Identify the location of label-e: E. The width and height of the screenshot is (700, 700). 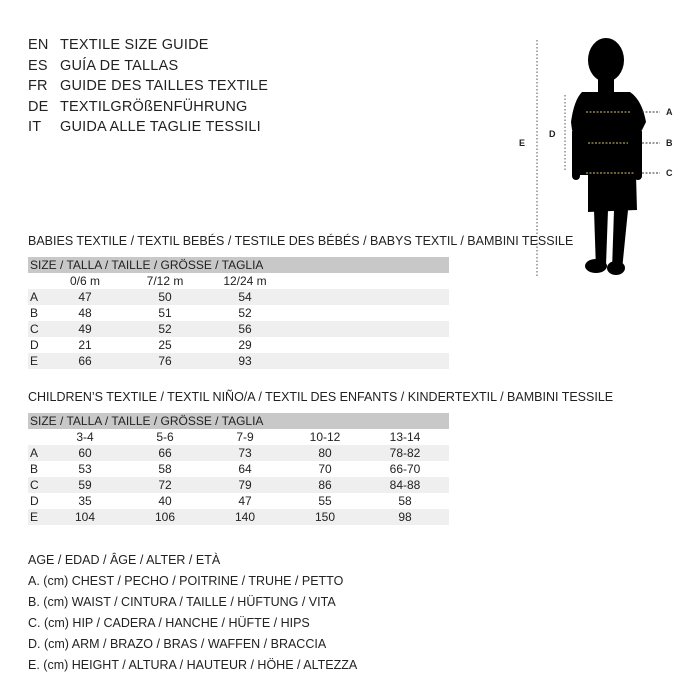
(522, 143).